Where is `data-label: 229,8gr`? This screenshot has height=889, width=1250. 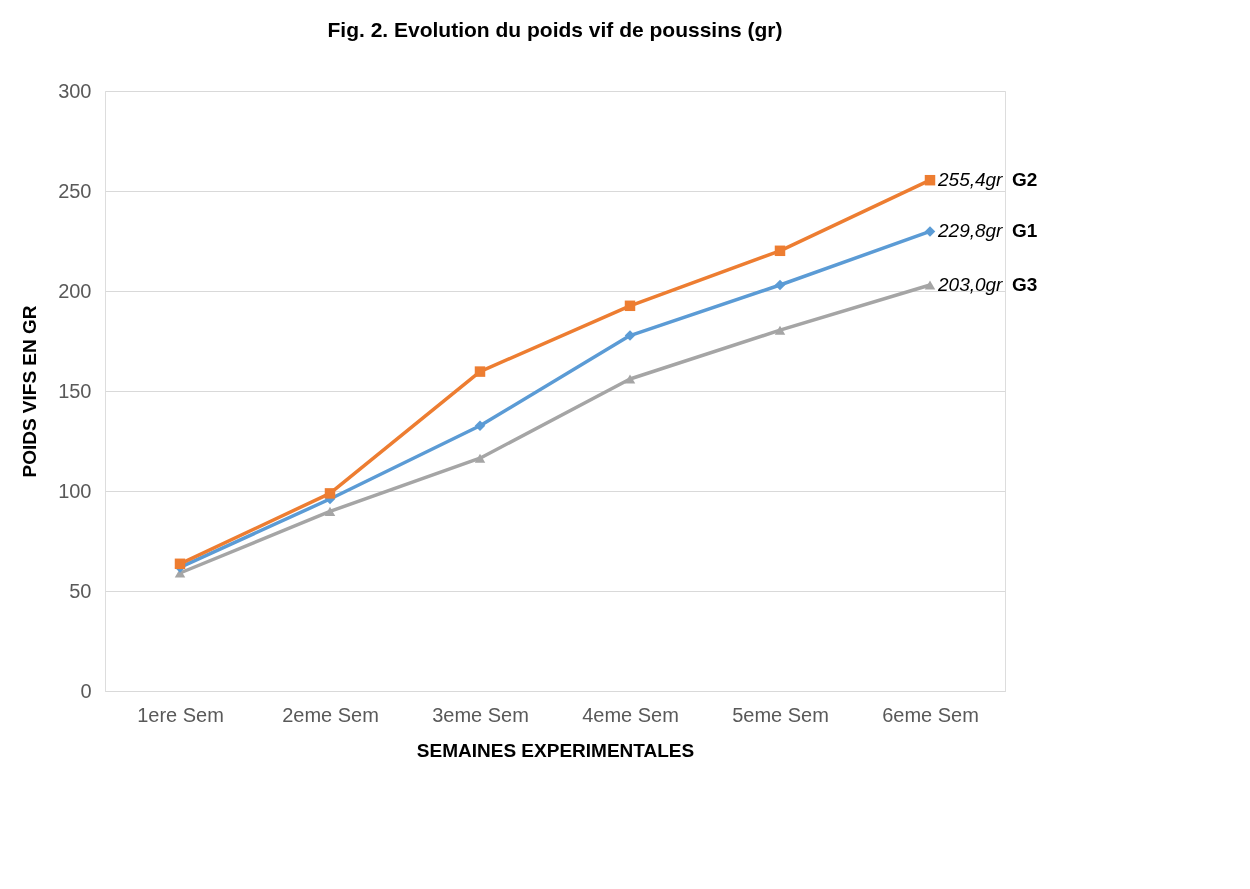
data-label: 229,8gr is located at coordinates (970, 231).